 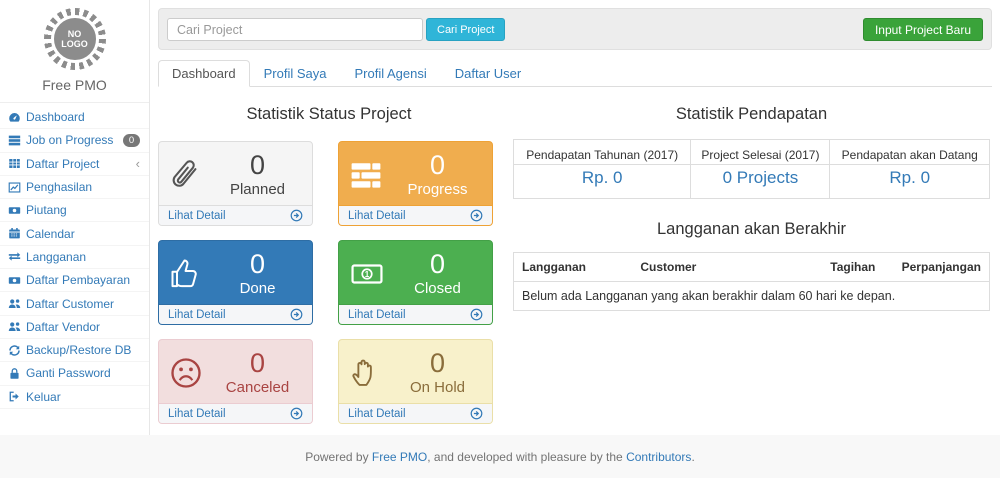 I want to click on planned-label: Planned, so click(x=257, y=189).